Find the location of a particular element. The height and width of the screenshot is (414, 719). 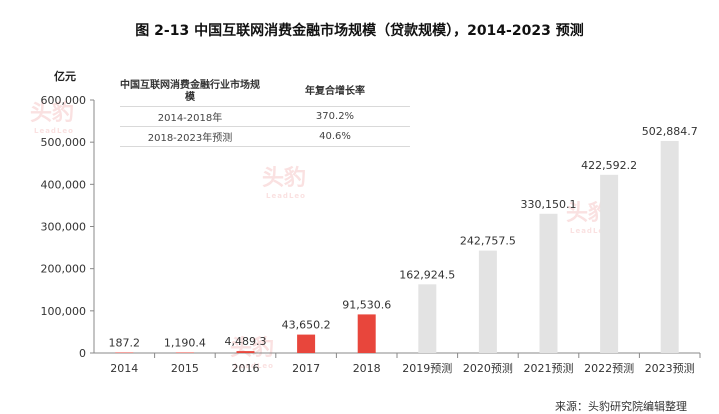

data-label: 43,650.2 is located at coordinates (306, 325).